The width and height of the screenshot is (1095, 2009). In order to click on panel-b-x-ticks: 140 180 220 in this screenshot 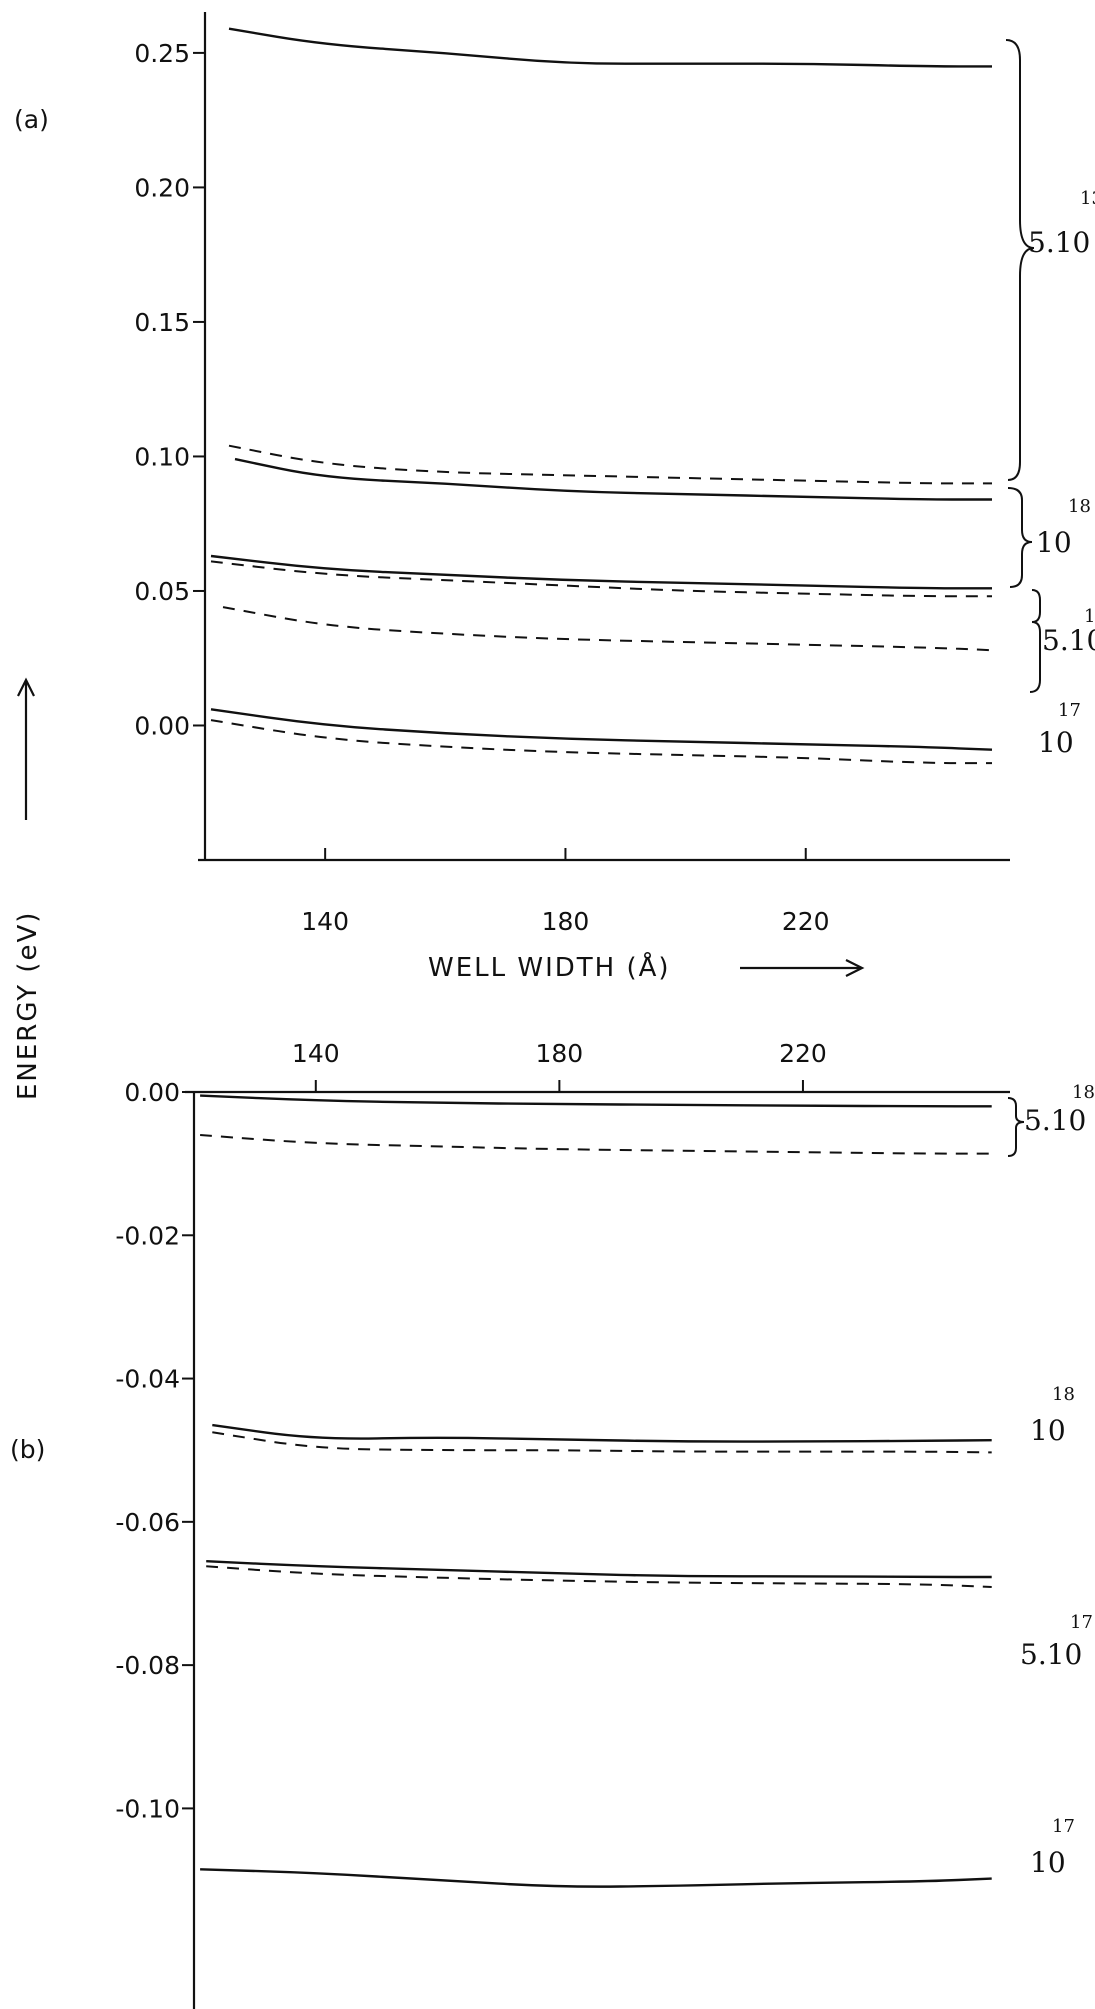, I will do `click(559, 1065)`.